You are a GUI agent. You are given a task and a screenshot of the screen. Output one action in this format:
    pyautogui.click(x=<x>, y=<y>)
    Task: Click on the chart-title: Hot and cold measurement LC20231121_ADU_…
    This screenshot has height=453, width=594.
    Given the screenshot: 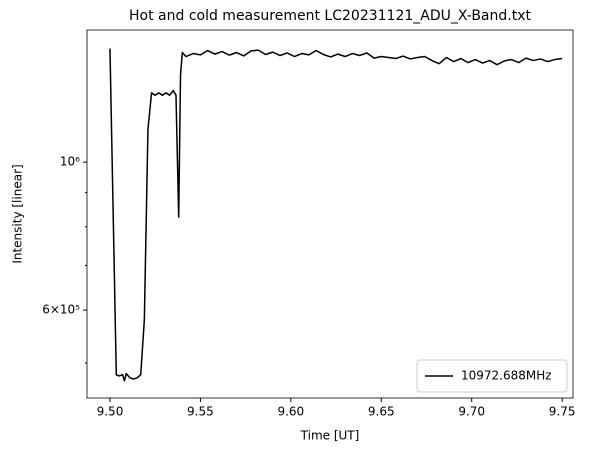 What is the action you would take?
    pyautogui.click(x=330, y=16)
    